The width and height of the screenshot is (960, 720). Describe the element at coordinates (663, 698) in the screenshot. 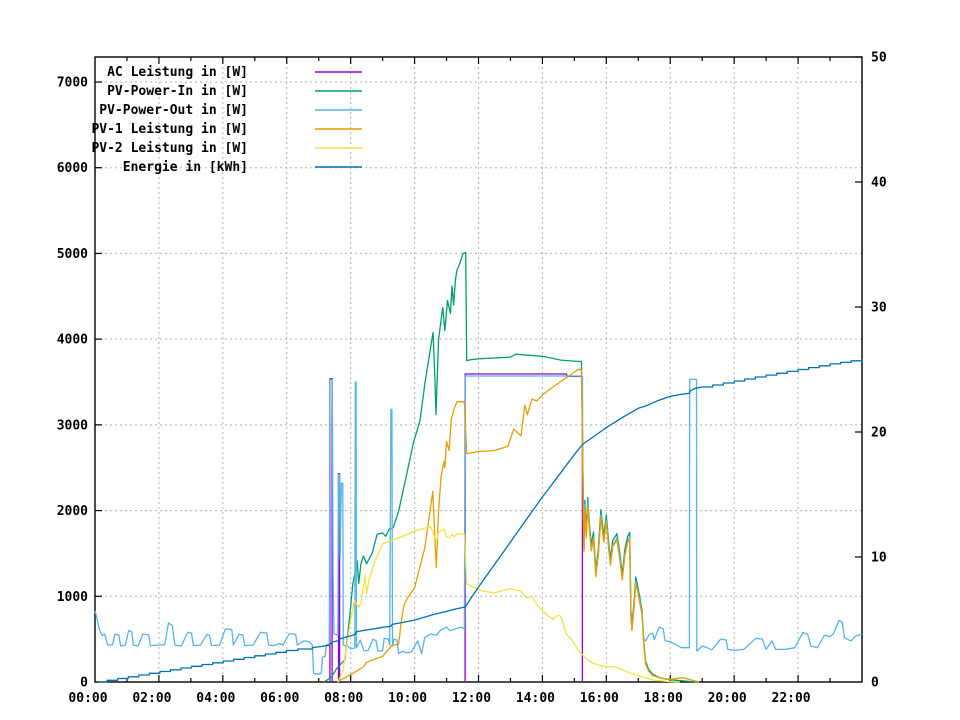

I see `x-tick-label: 18:00` at that location.